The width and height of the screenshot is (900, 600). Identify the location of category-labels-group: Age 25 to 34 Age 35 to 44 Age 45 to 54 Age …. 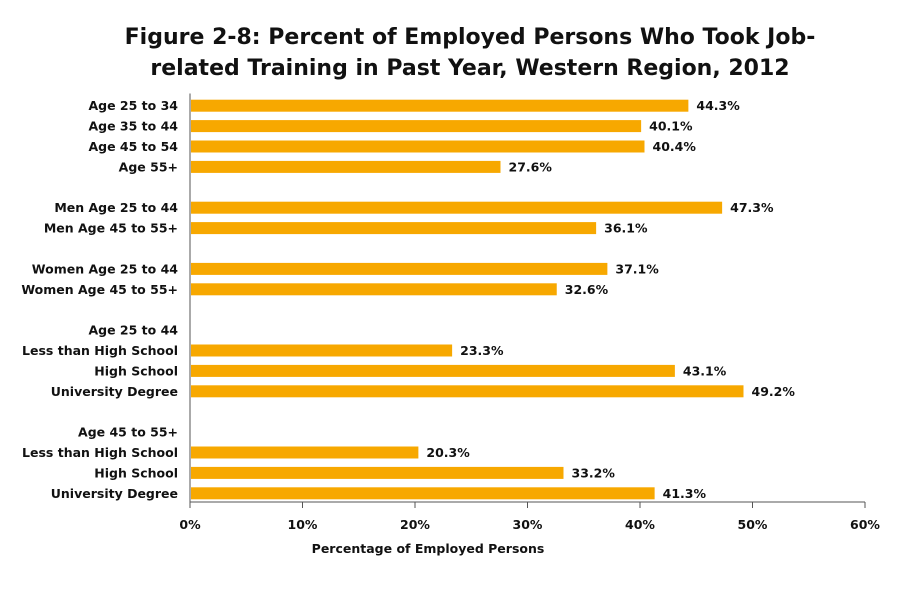
(99, 299).